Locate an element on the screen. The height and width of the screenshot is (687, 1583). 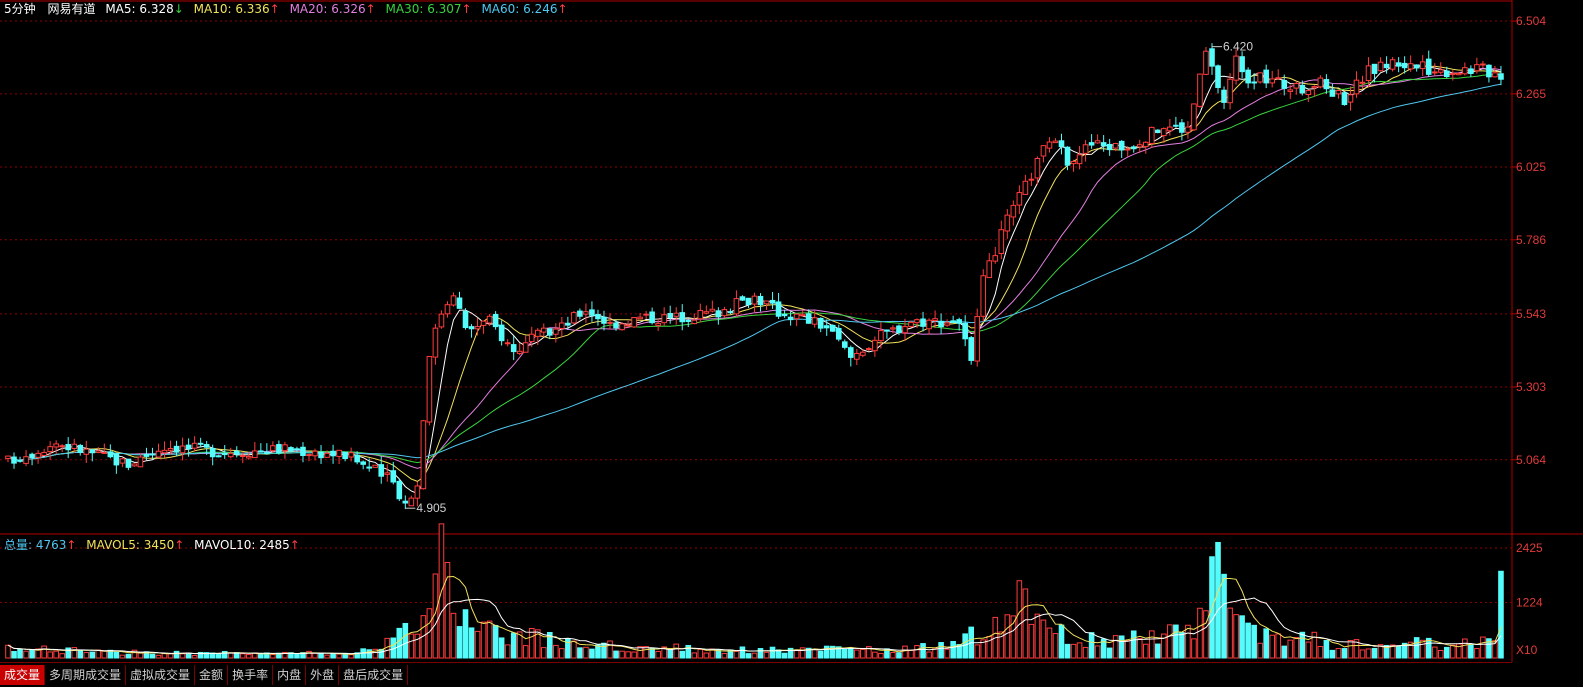
tab-inner-volume: 内盘 is located at coordinates (290, 675).